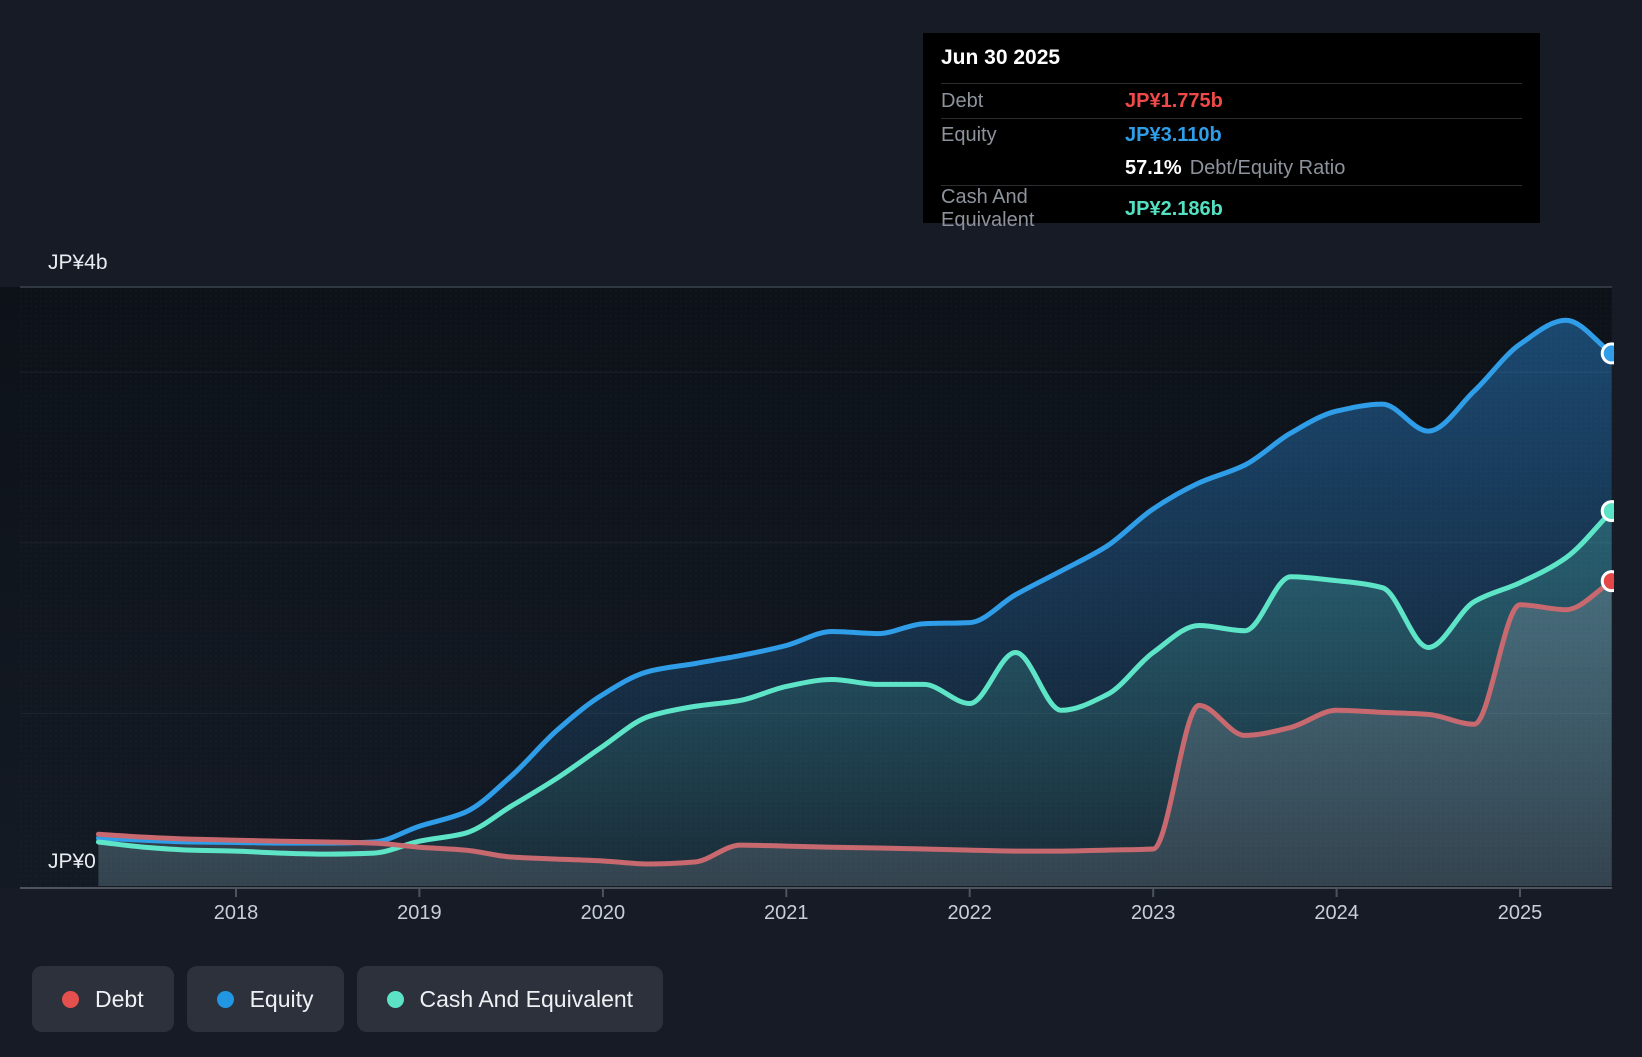 This screenshot has width=1642, height=1057. I want to click on cash-legend-dot, so click(395, 999).